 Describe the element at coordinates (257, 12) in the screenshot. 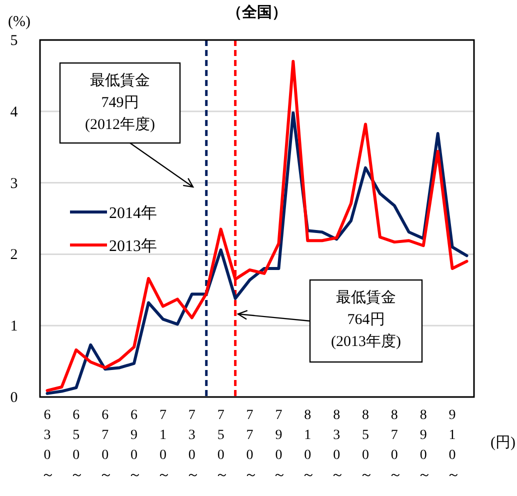

I see `chart-title: （全国）` at that location.